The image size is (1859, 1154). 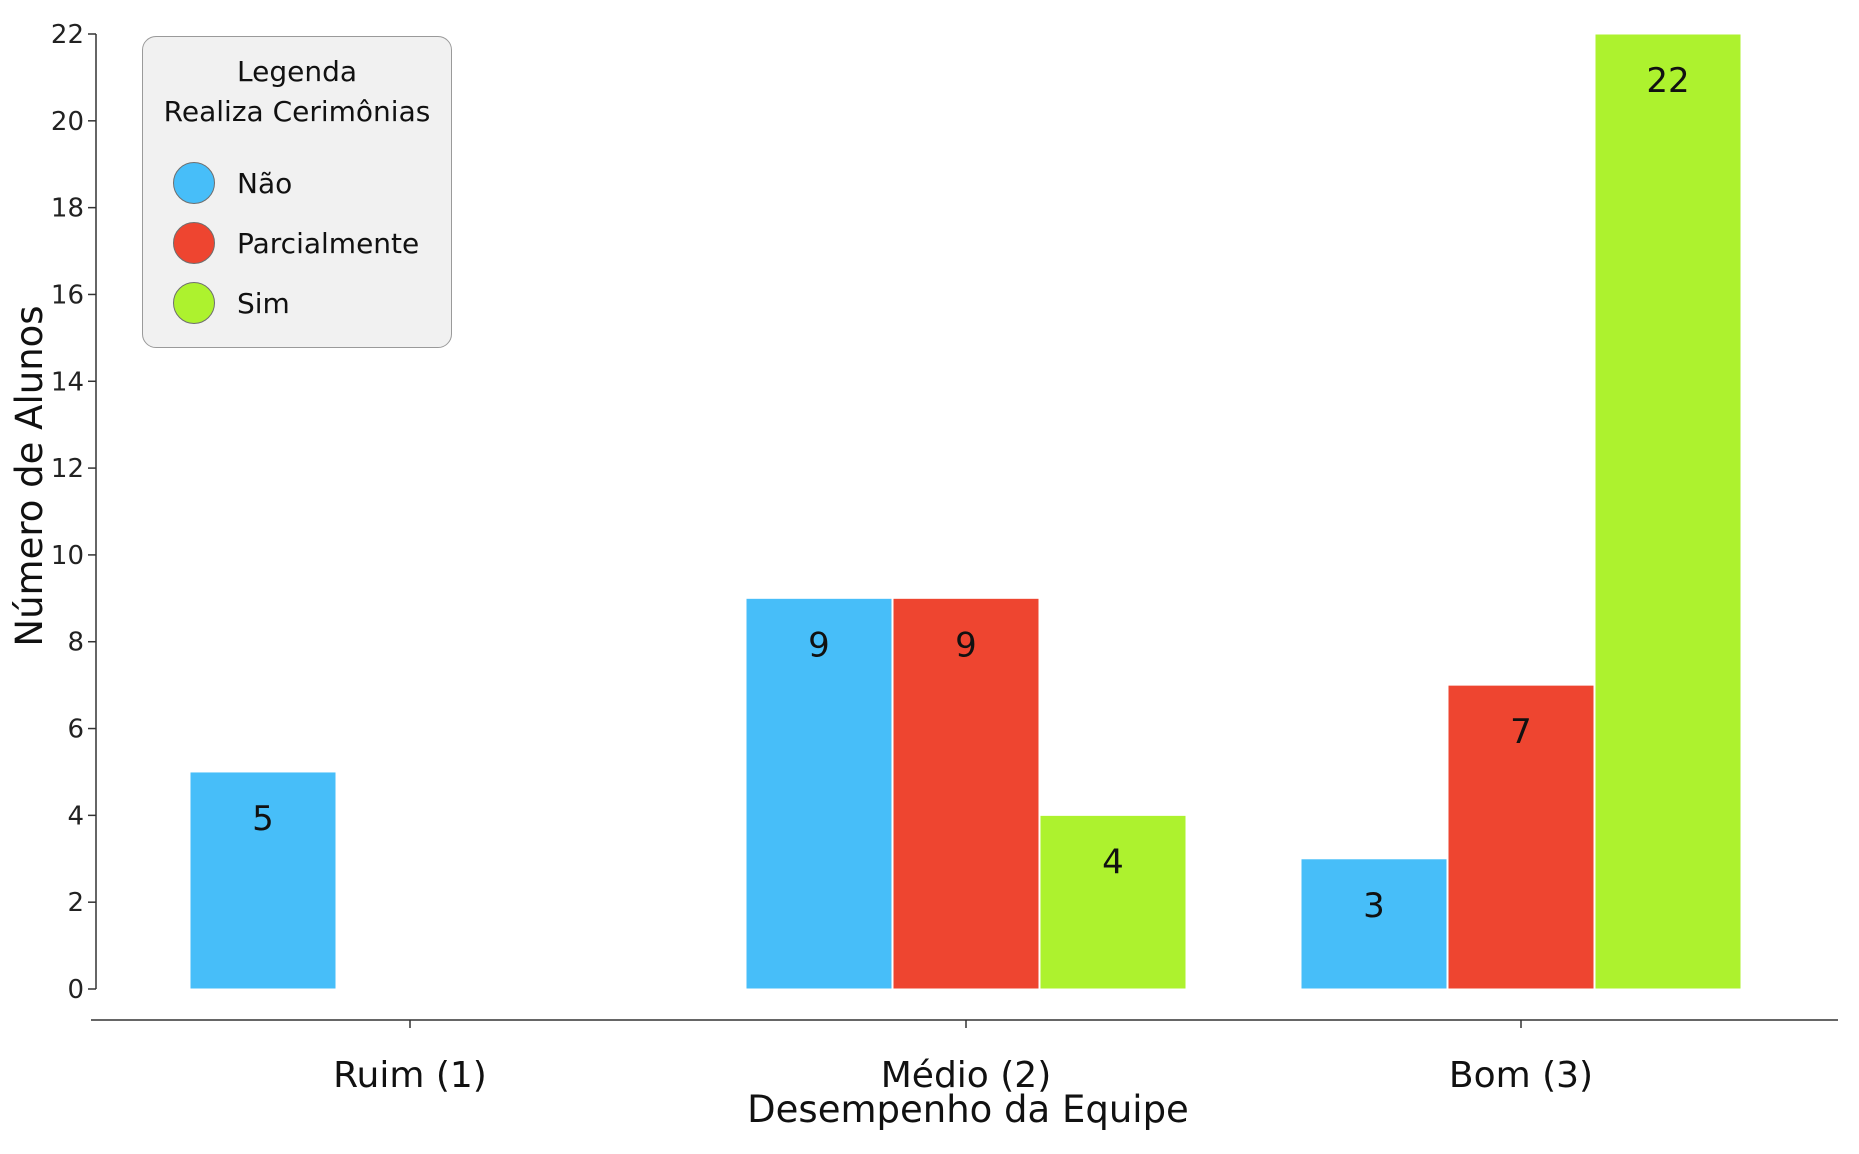 What do you see at coordinates (194, 243) in the screenshot?
I see `legend-swatch-parcialmente` at bounding box center [194, 243].